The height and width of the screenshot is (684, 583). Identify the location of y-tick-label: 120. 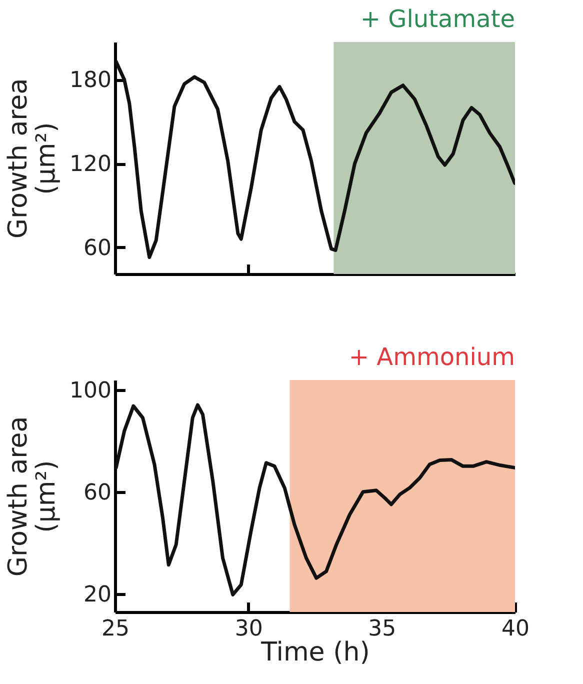
(91, 165).